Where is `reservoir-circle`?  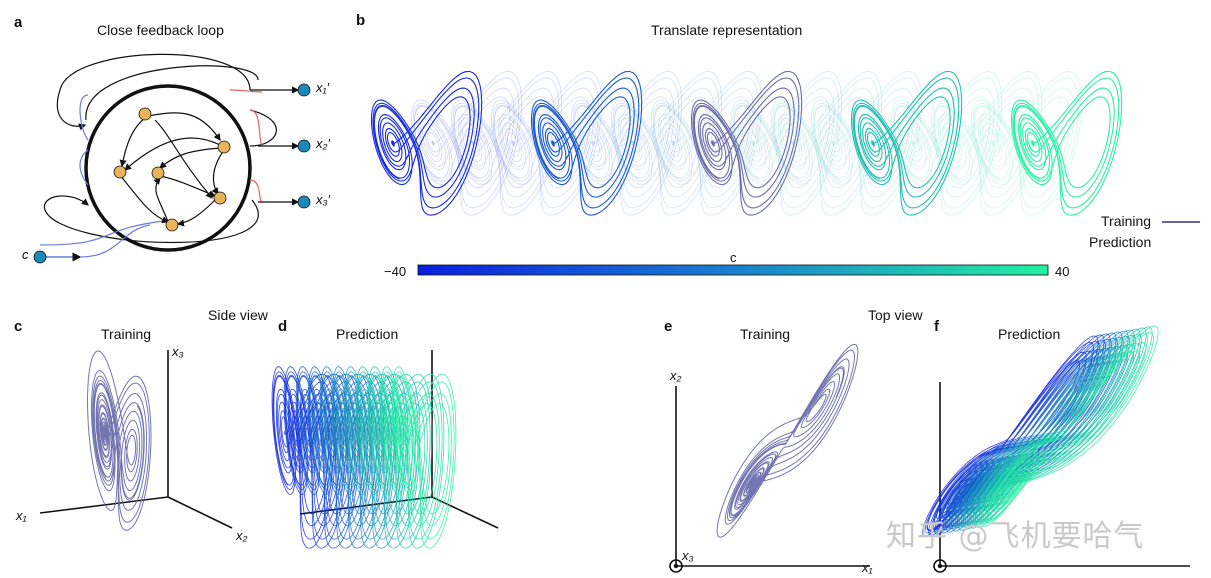 reservoir-circle is located at coordinates (168, 168).